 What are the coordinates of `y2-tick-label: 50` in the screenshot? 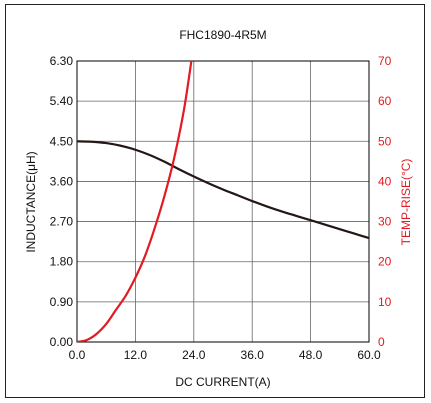 It's located at (385, 141).